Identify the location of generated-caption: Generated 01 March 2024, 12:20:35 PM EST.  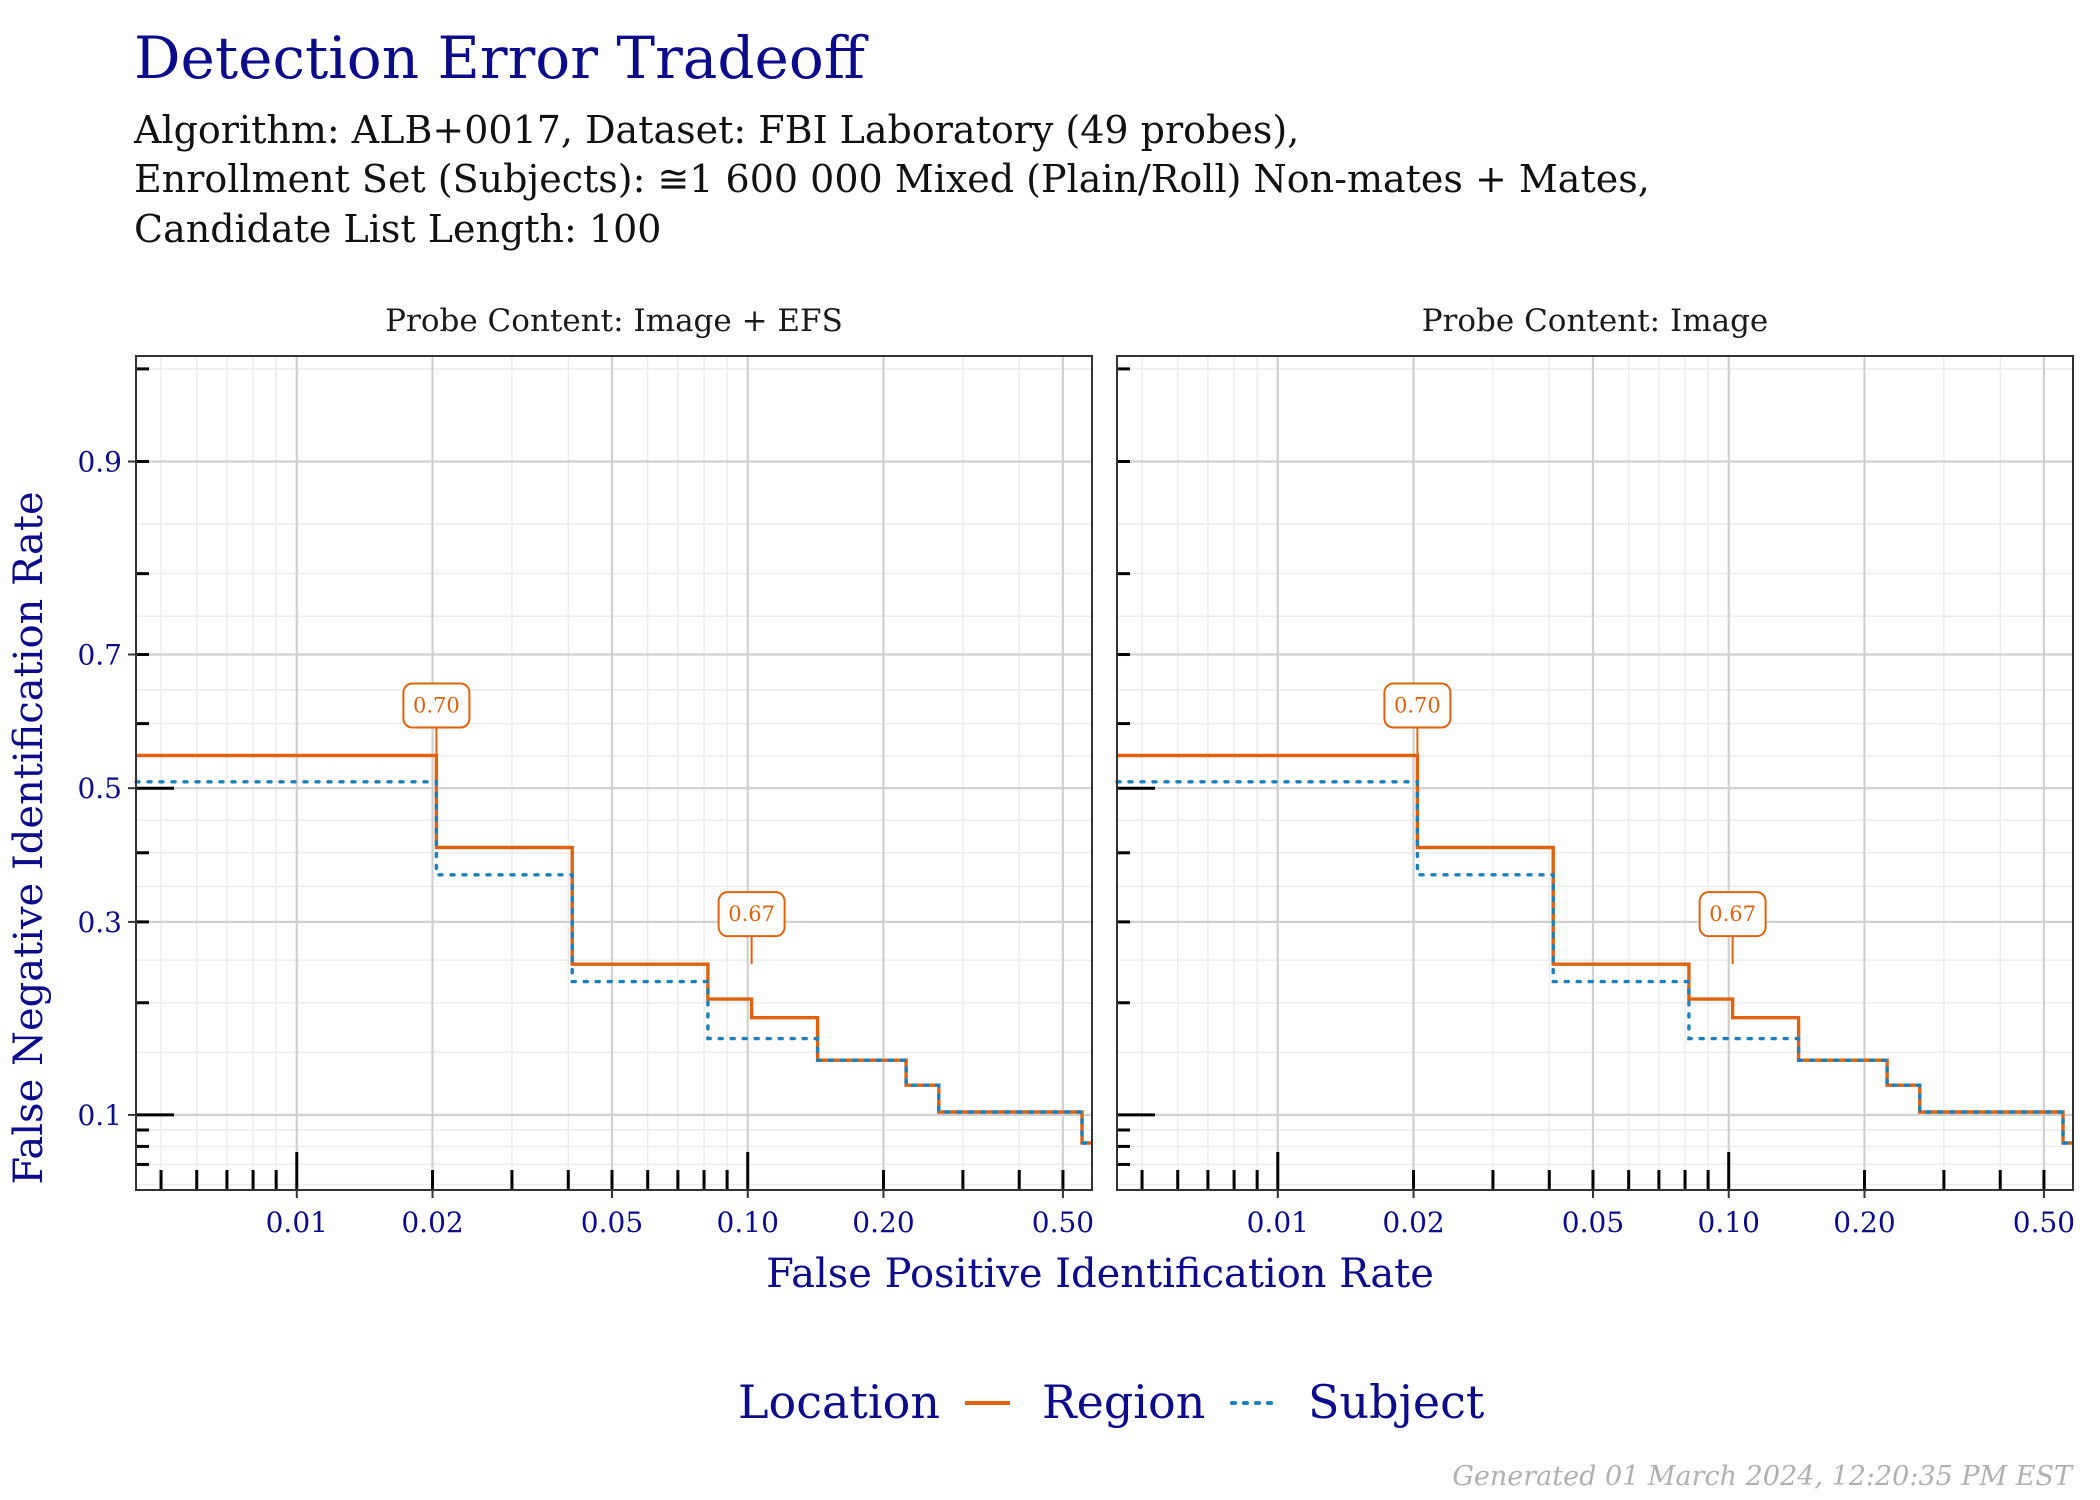
(1763, 1476).